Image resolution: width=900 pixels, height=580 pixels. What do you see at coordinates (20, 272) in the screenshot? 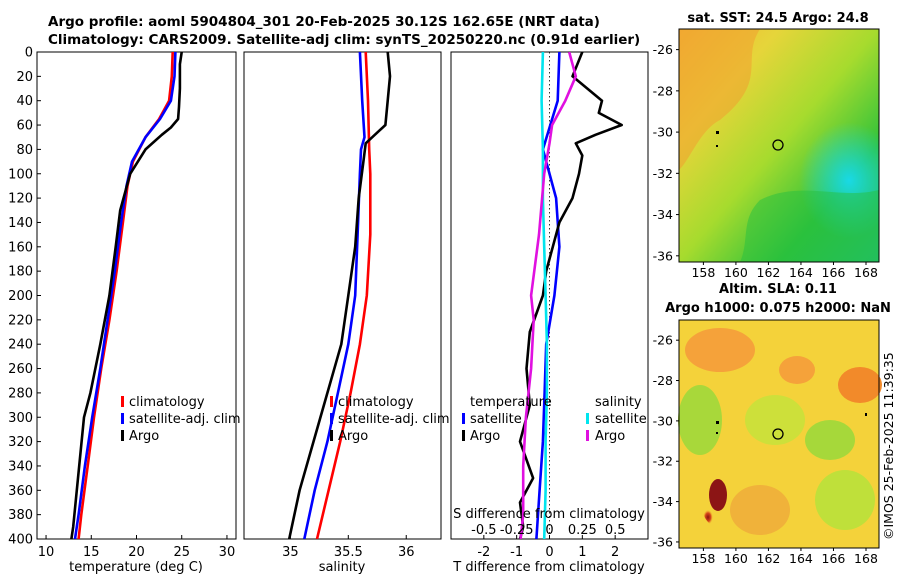
I see `y-tick-label: 180` at bounding box center [20, 272].